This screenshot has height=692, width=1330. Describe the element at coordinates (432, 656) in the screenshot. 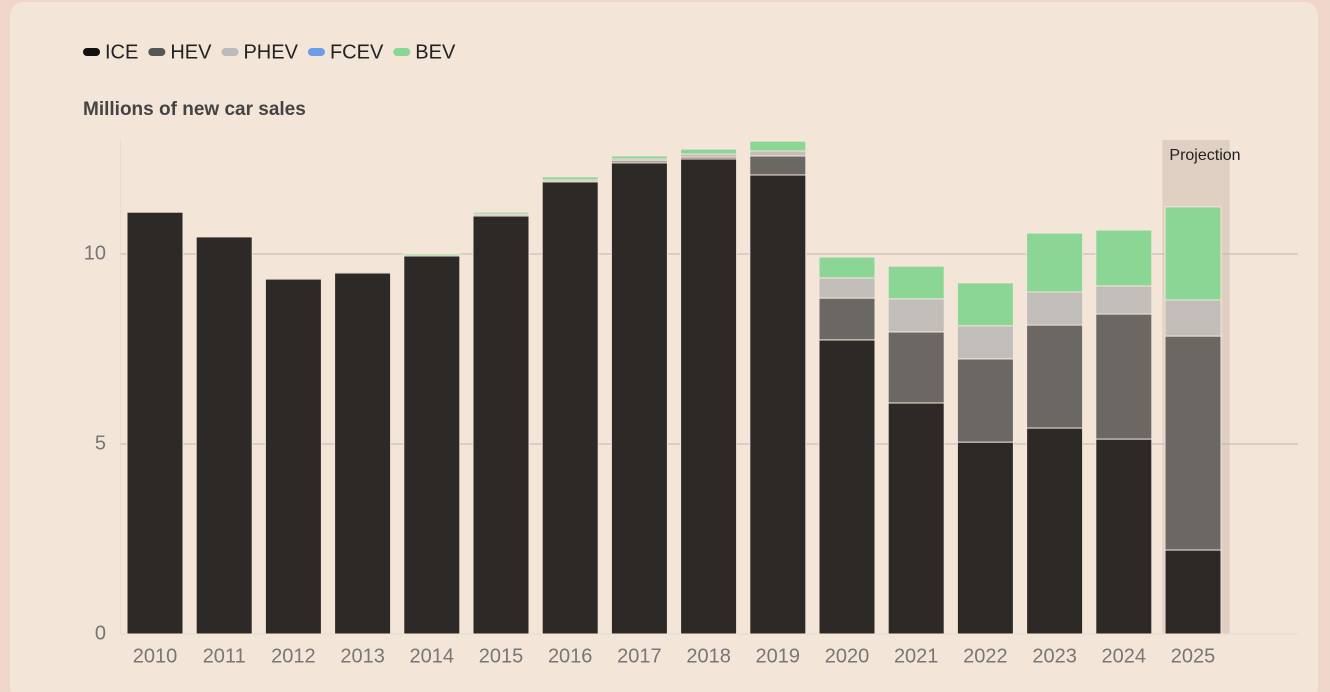

I see `x-tick-label: 2014` at that location.